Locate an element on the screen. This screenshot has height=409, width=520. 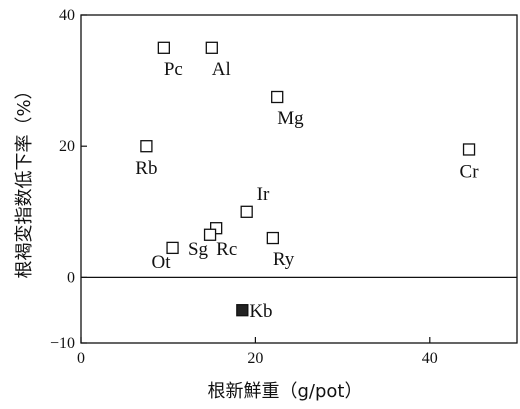
data-point-rb: Rb is located at coordinates (146, 159).